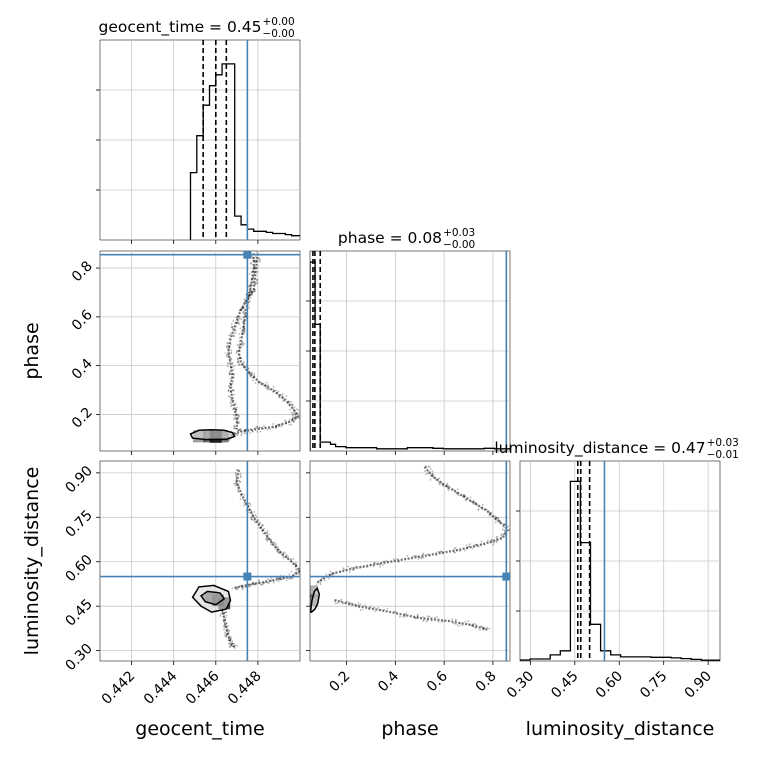  Describe the element at coordinates (79, 568) in the screenshot. I see `ytick-label-luminosity-distance-2: 0.60` at that location.